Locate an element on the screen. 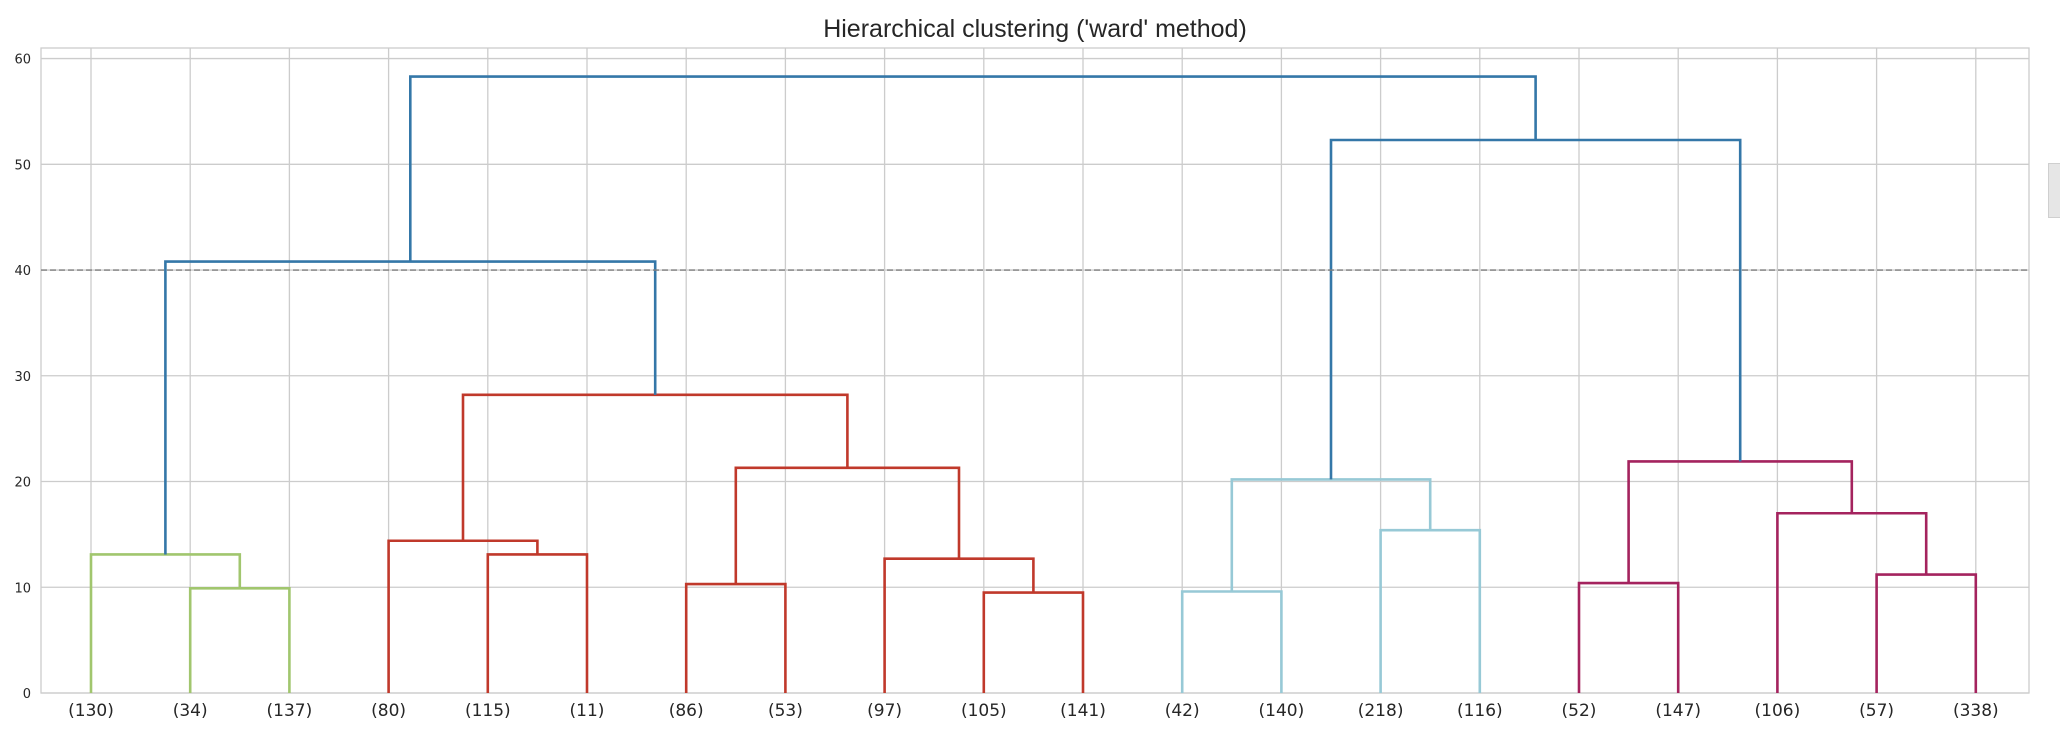 This screenshot has height=730, width=2060. leaf-label: (86) is located at coordinates (686, 711).